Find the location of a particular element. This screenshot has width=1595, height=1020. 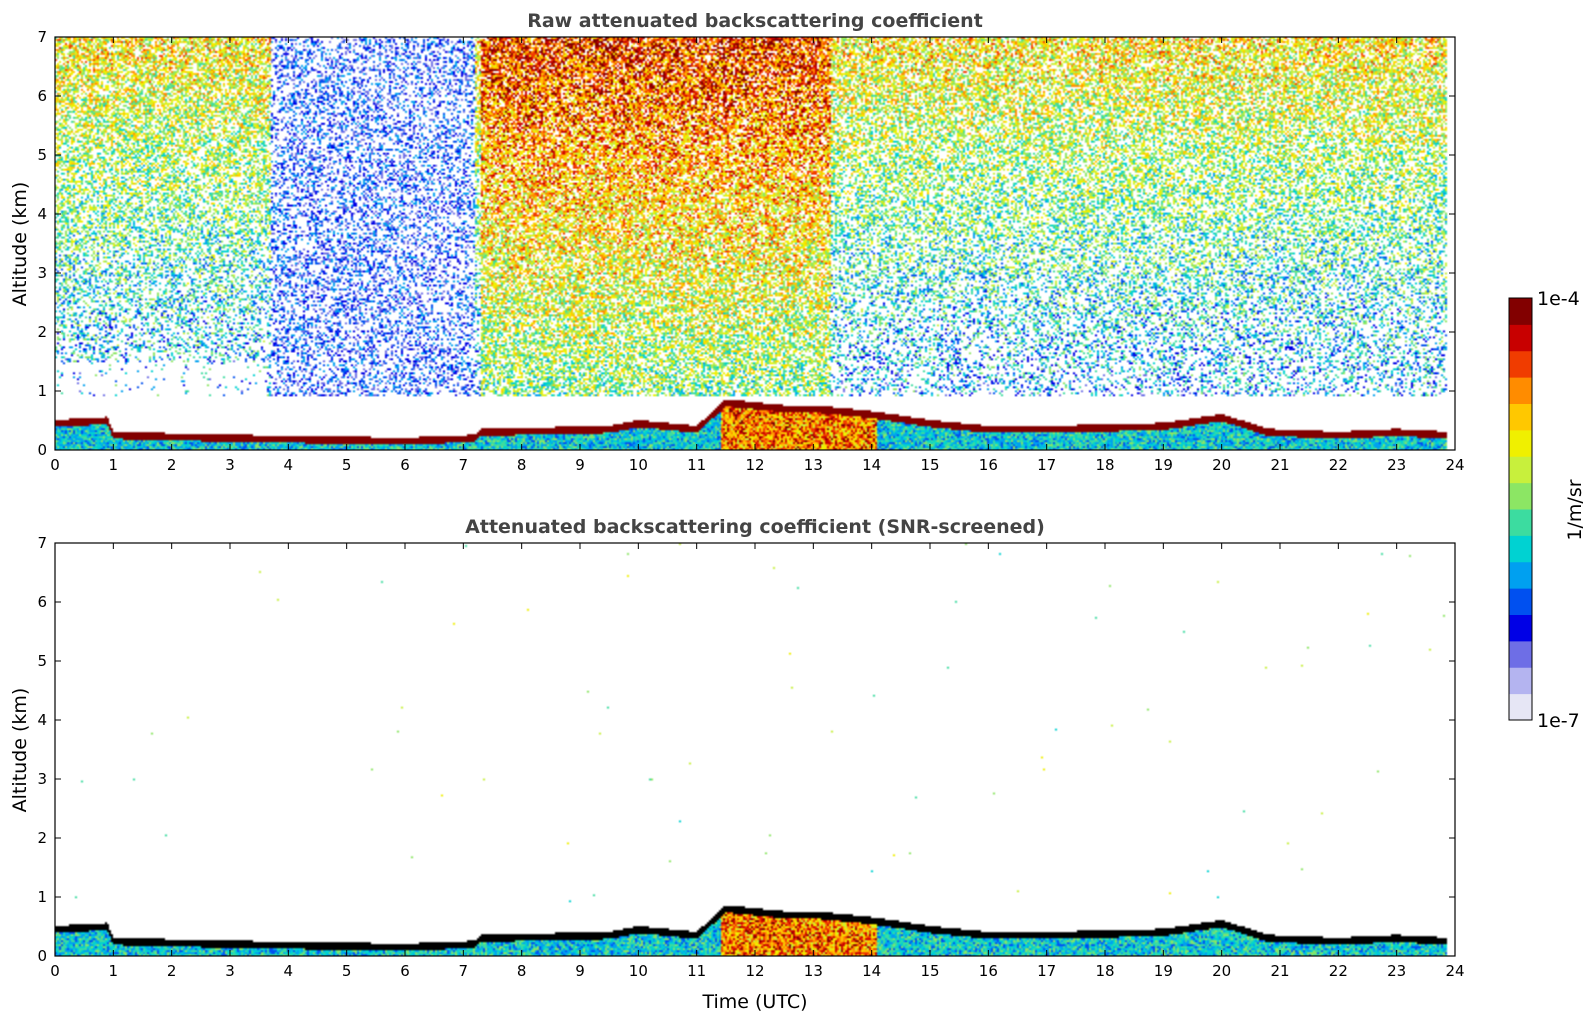

colorbar-frame is located at coordinates (1520, 509).